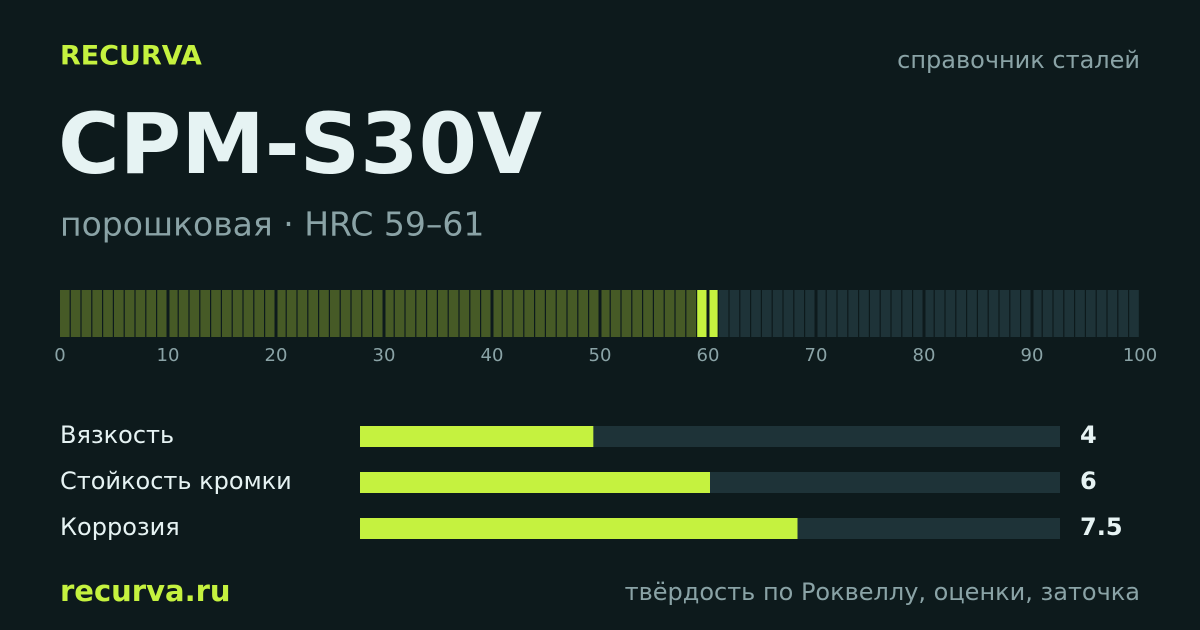 This screenshot has width=1200, height=630. I want to click on x-tick-label: 90, so click(1032, 355).